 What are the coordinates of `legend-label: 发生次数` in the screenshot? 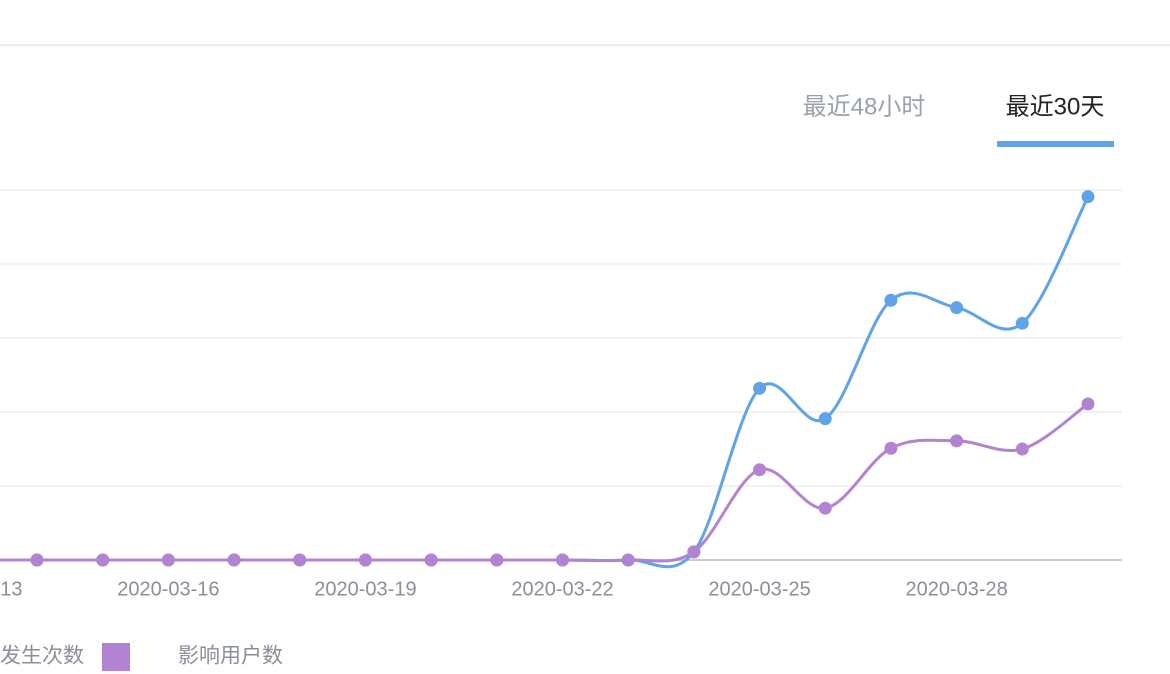 It's located at (42, 656).